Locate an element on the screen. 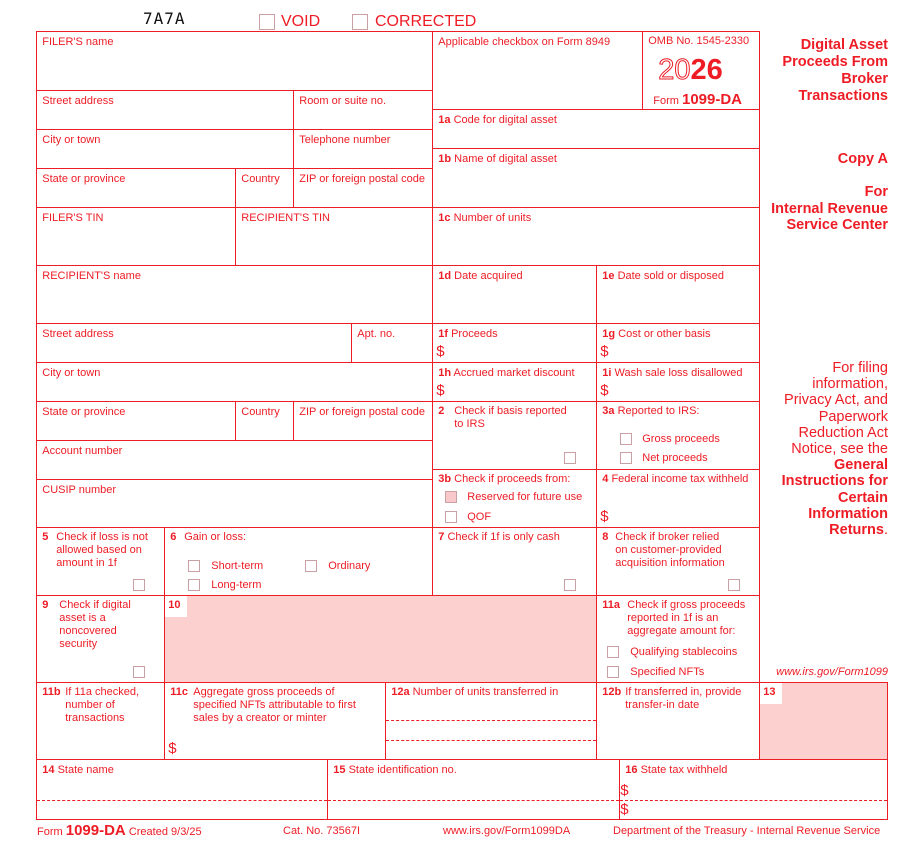 The image size is (924, 852). ordinary-checkbox is located at coordinates (311, 566).